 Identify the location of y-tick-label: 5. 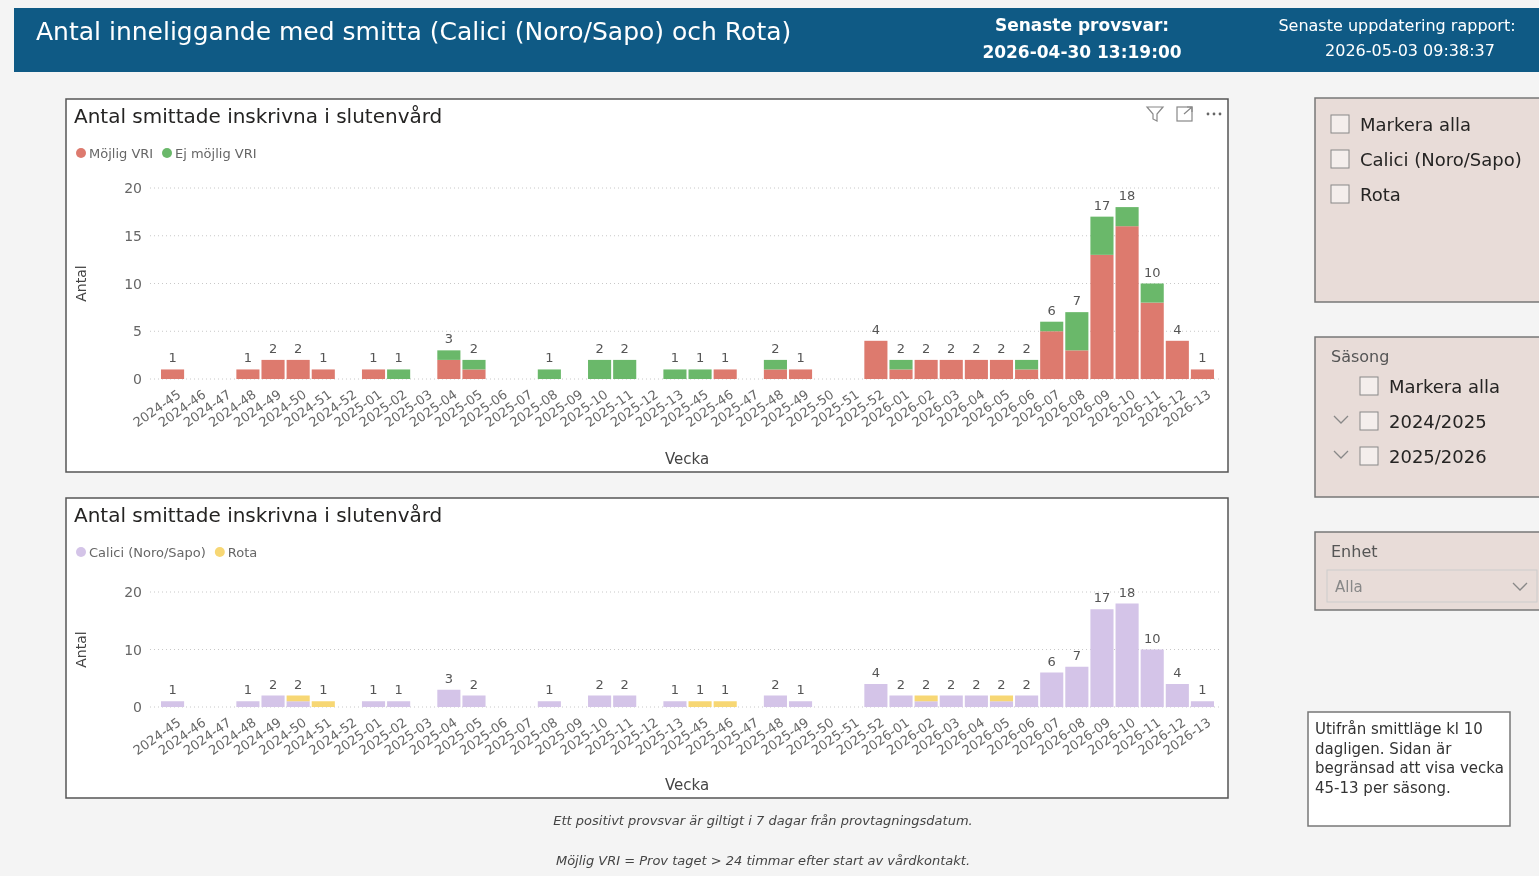
(137, 331).